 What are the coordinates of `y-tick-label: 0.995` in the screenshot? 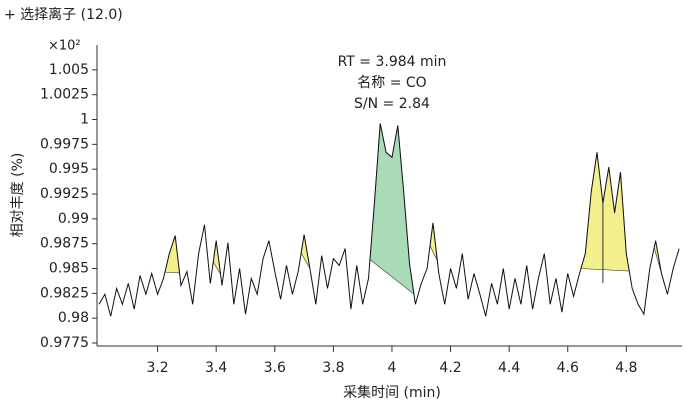 It's located at (69, 169).